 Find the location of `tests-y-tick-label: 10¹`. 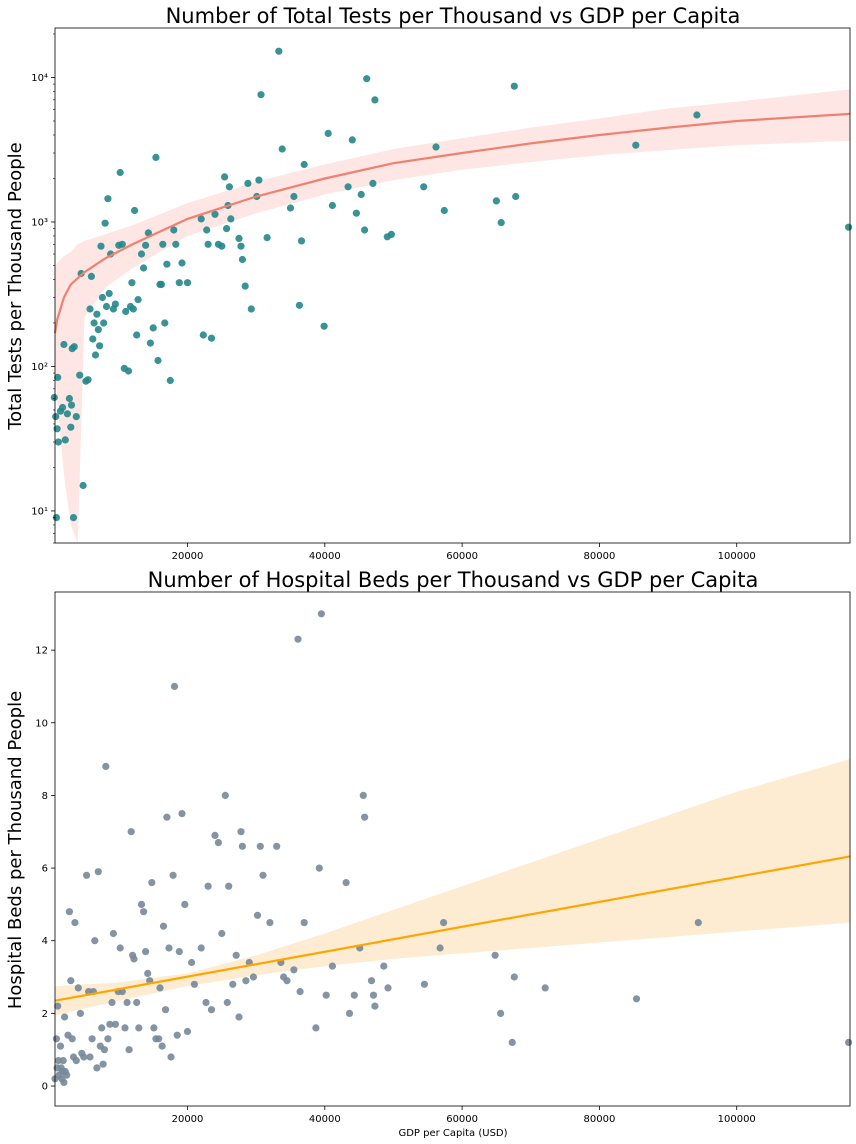

tests-y-tick-label: 10¹ is located at coordinates (39, 511).